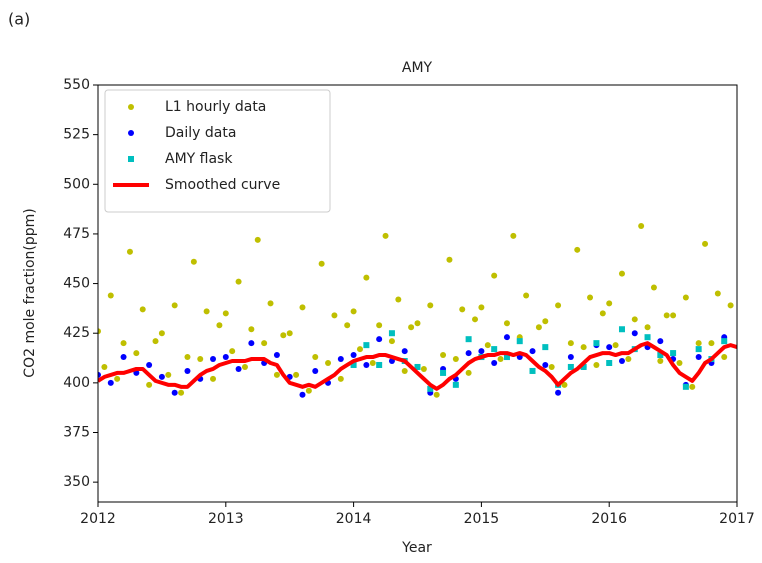 This screenshot has width=762, height=563. Describe the element at coordinates (217, 151) in the screenshot. I see `legend-box` at that location.